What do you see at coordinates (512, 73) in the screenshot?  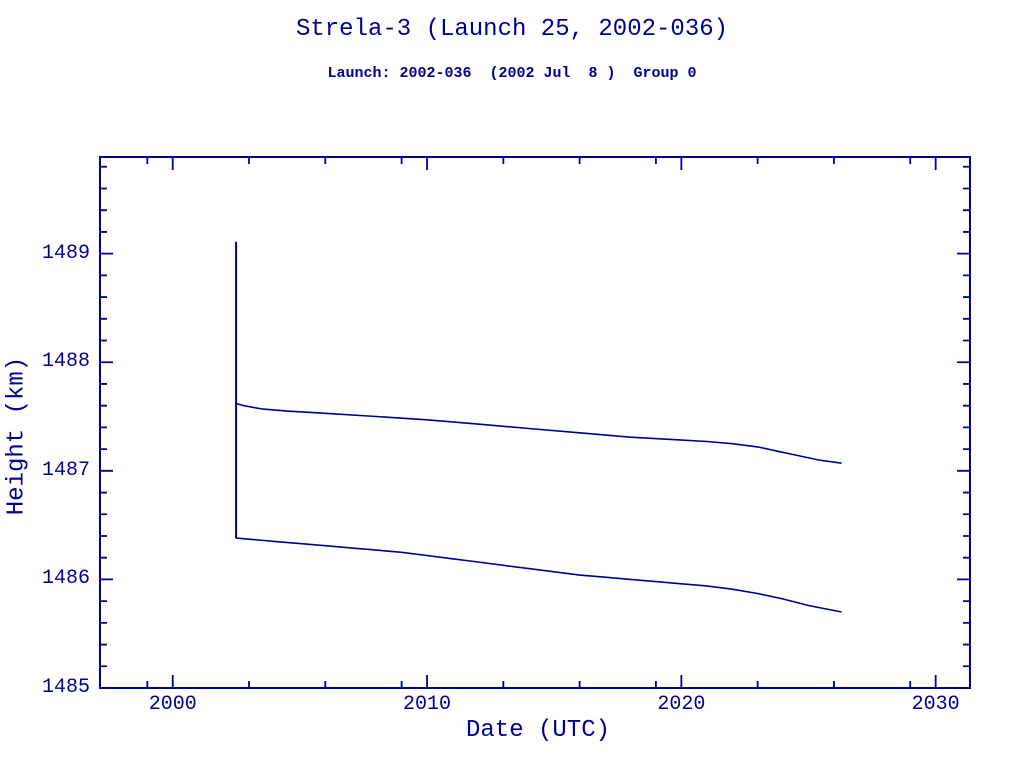 I see `chart-subtitle: Launch: 2002-036 (2002 Jul 8 ) Group 0` at bounding box center [512, 73].